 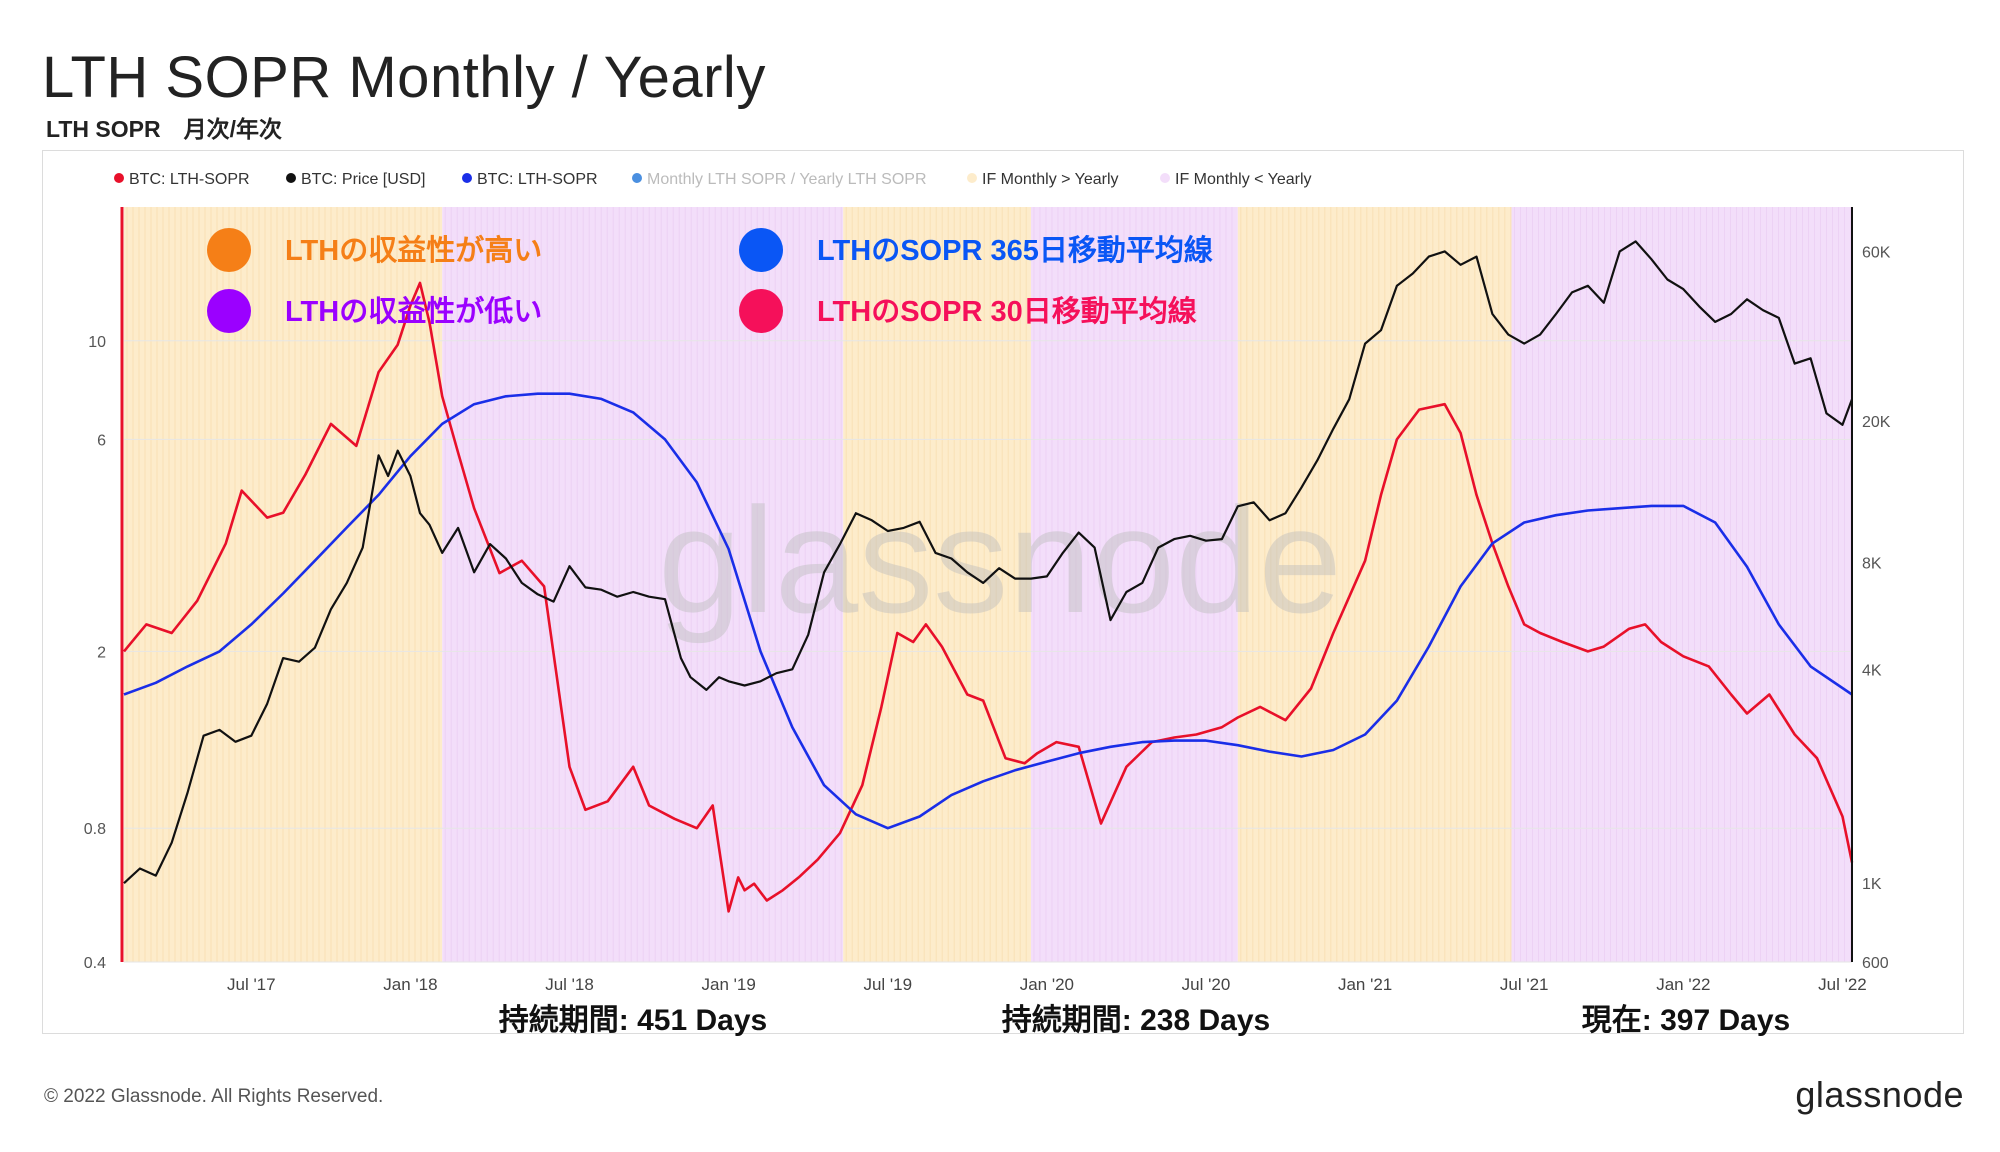 I want to click on duration-label: 持続期間: 238 Days, so click(x=1136, y=1020).